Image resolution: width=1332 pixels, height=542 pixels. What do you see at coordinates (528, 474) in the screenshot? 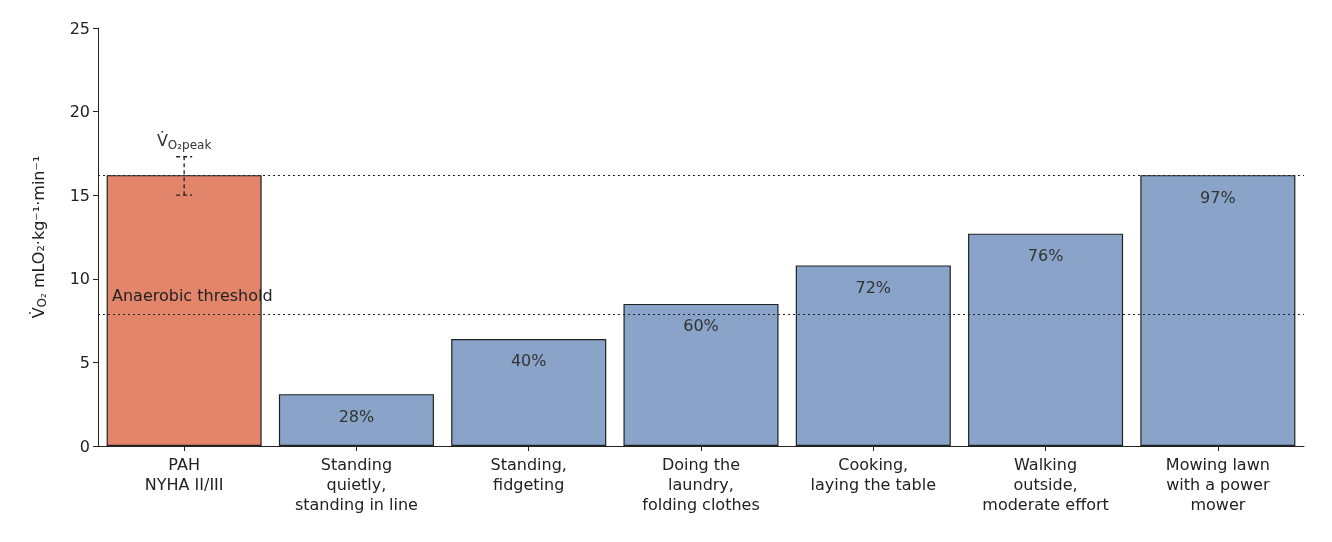
I see `x-tick-label: Standing, fidgeting` at bounding box center [528, 474].